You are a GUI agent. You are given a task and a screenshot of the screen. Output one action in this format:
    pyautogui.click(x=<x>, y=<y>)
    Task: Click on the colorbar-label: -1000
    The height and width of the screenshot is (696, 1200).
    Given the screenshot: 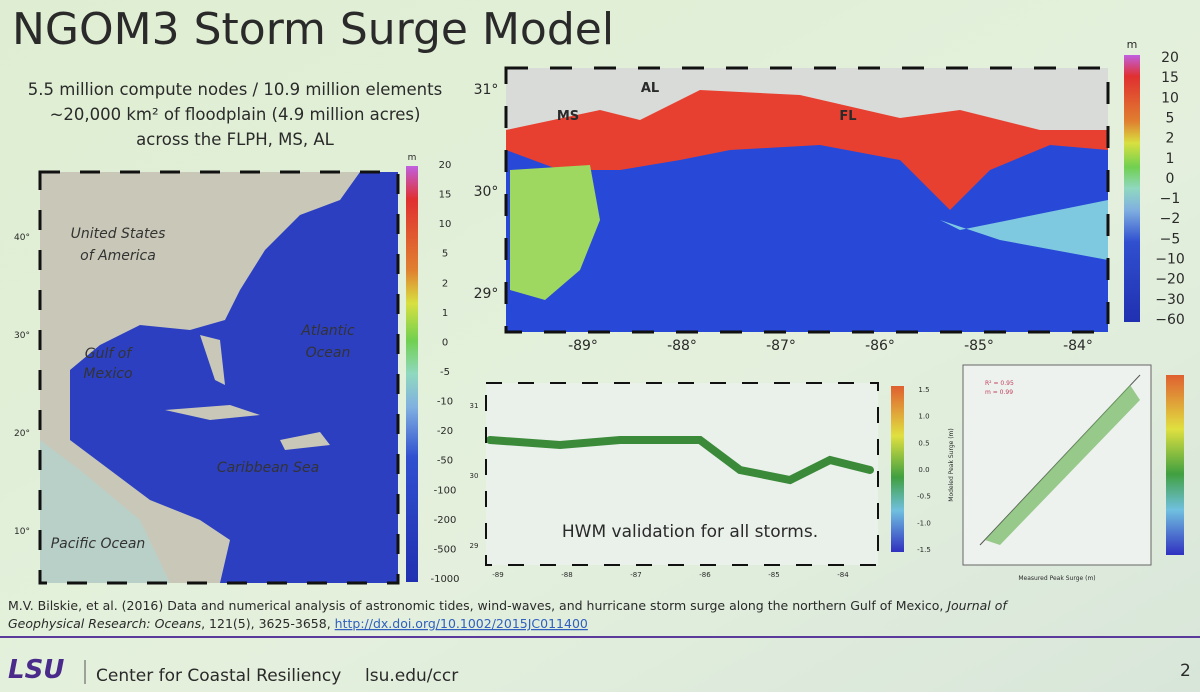 What is the action you would take?
    pyautogui.click(x=444, y=579)
    